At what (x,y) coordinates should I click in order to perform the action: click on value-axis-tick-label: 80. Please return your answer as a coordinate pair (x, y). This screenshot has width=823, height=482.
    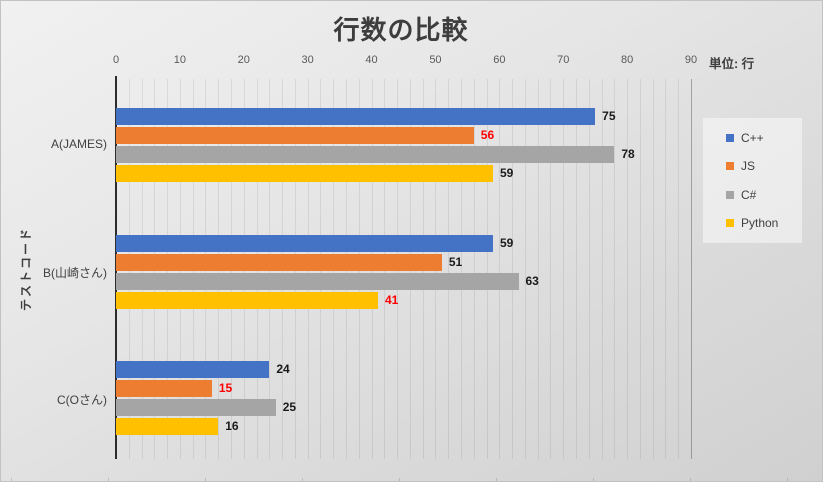
    Looking at the image, I should click on (627, 60).